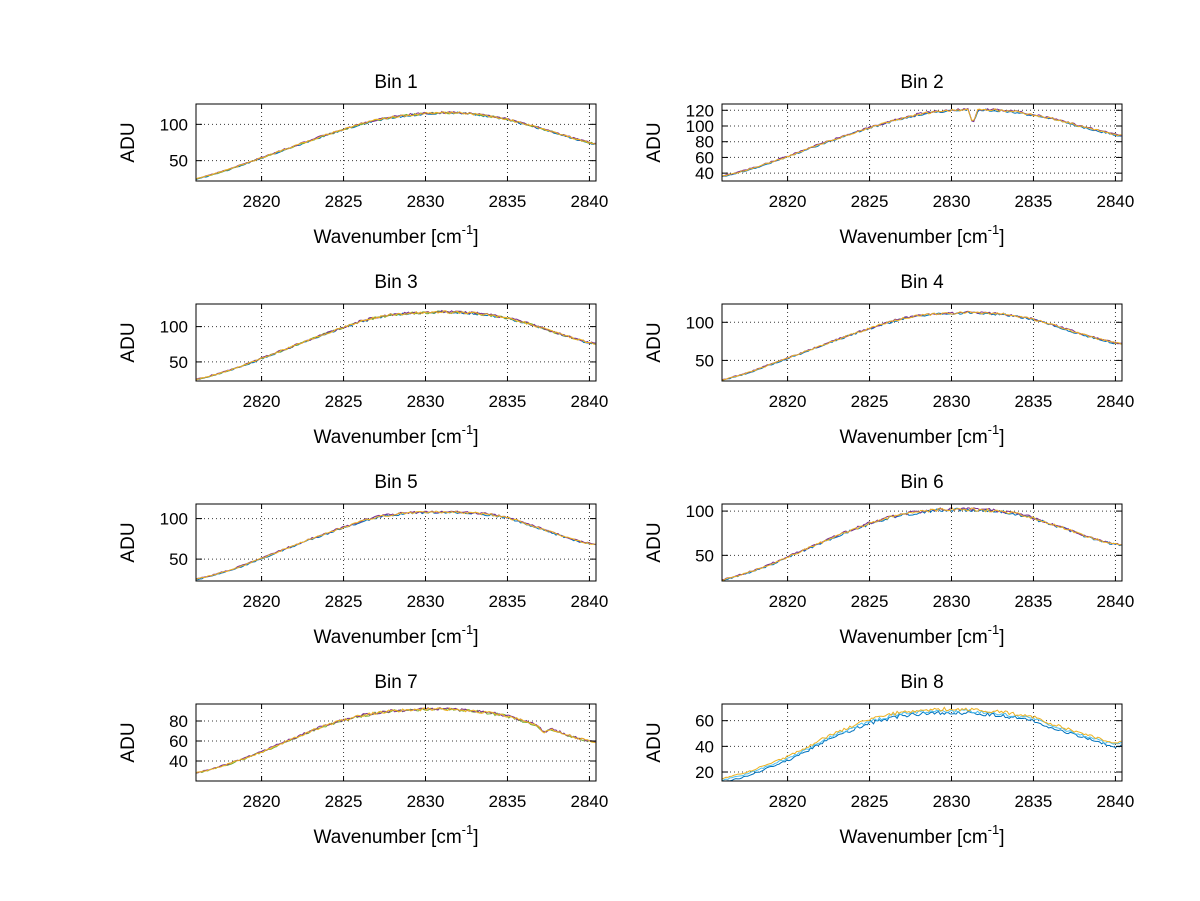 This screenshot has width=1200, height=901. What do you see at coordinates (395, 682) in the screenshot?
I see `subplot-title: Bin 7` at bounding box center [395, 682].